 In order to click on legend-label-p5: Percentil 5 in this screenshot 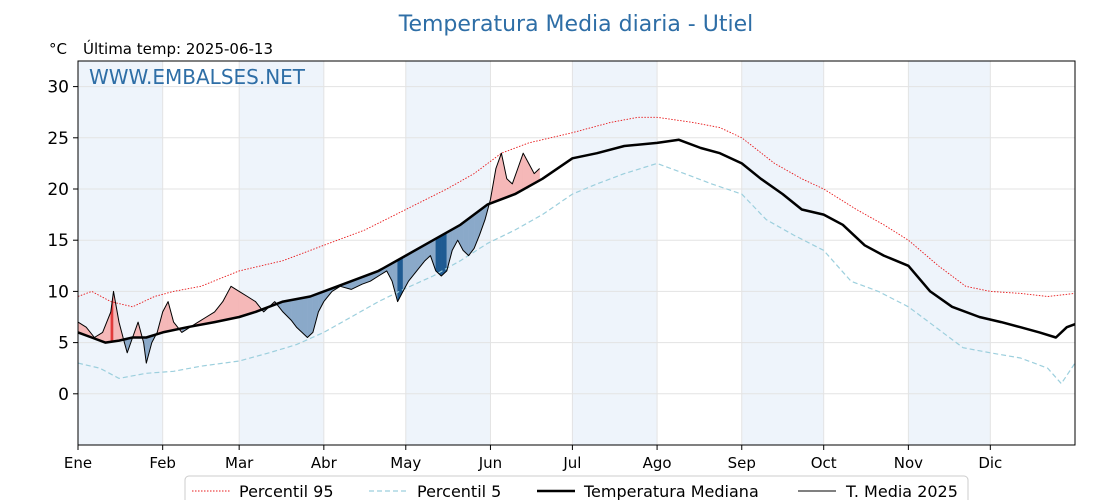, I will do `click(459, 491)`.